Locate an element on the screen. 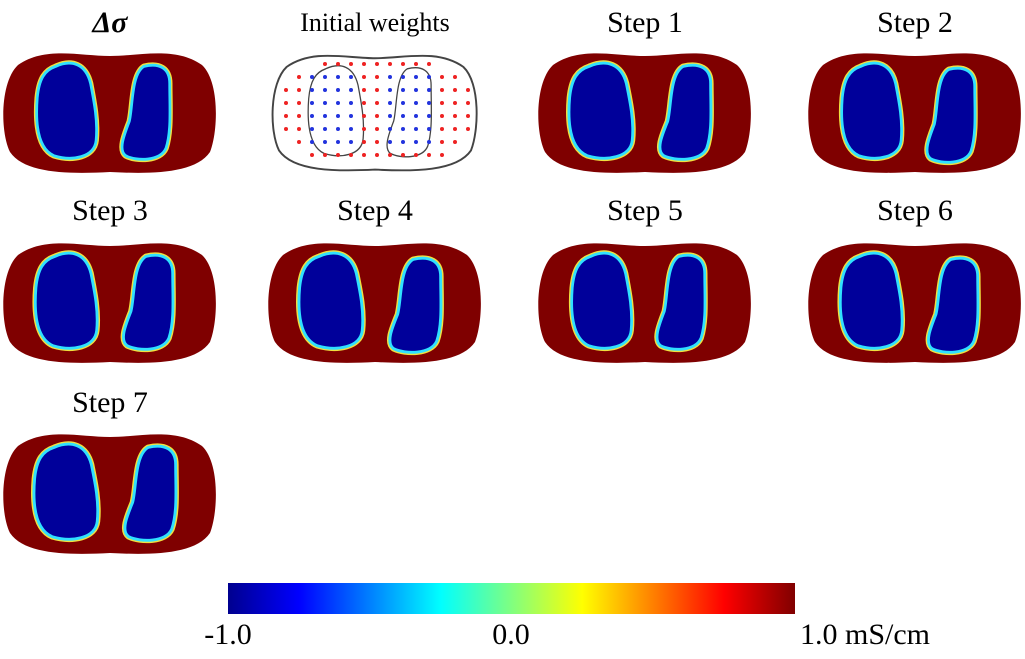 The image size is (1025, 659). colorbar is located at coordinates (511, 598).